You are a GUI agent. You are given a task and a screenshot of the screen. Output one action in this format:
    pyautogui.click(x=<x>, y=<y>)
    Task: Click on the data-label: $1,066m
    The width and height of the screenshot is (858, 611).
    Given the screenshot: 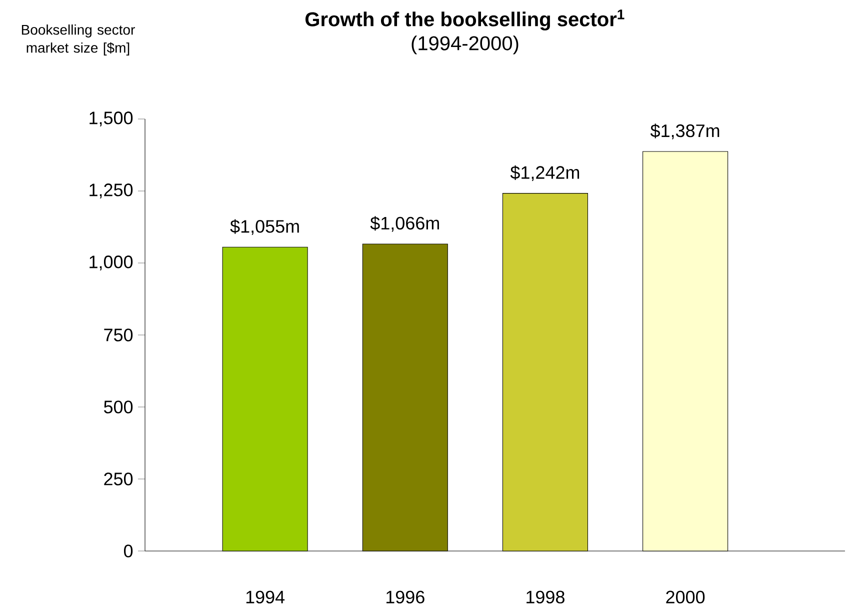 What is the action you would take?
    pyautogui.click(x=404, y=224)
    